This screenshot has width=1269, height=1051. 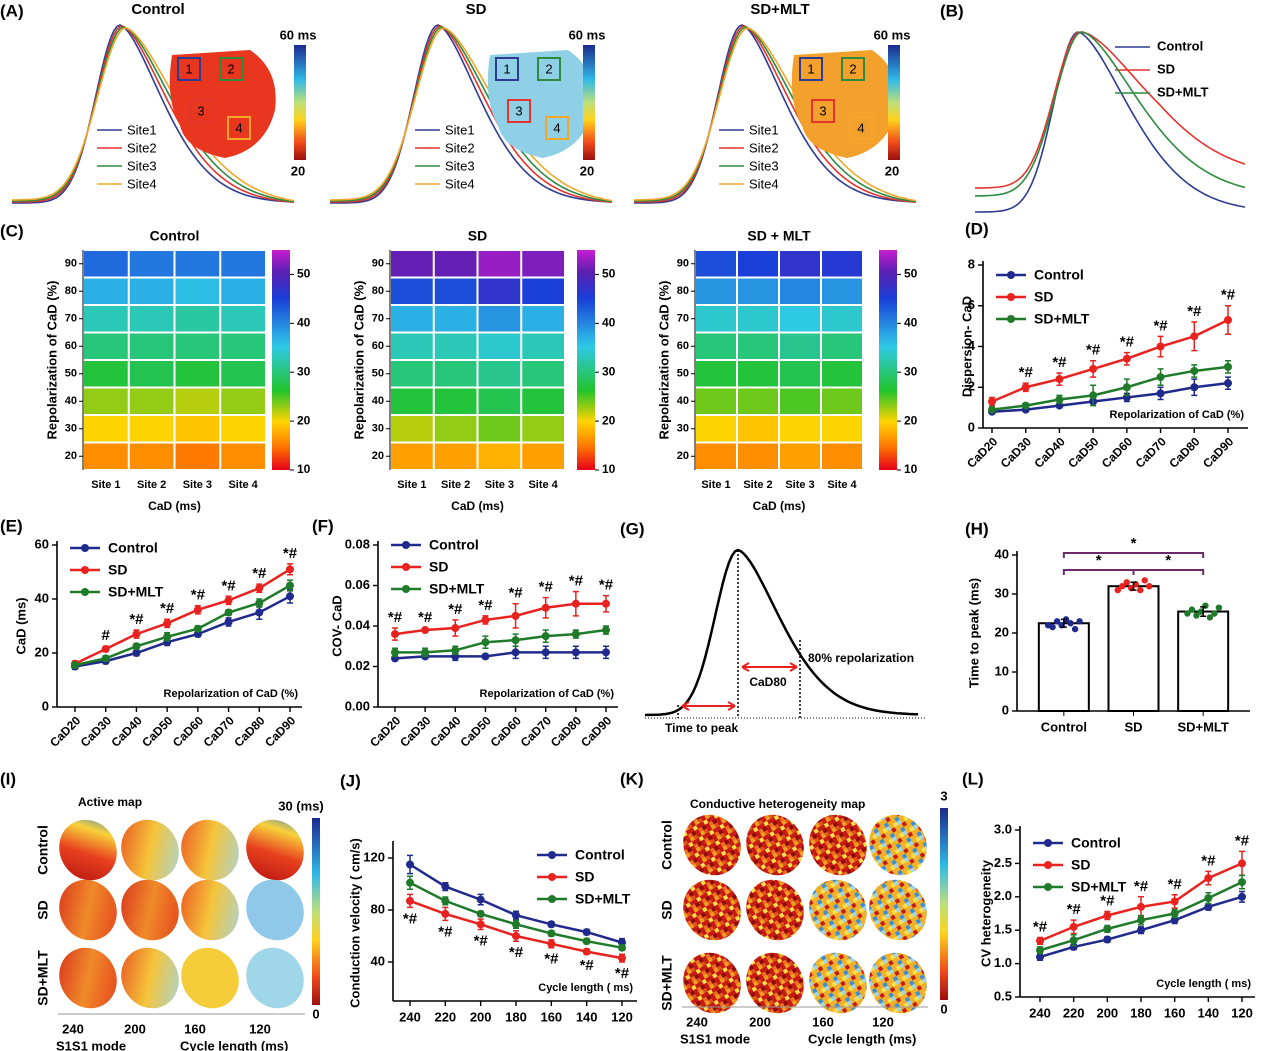 I want to click on series-line, so click(x=182, y=631).